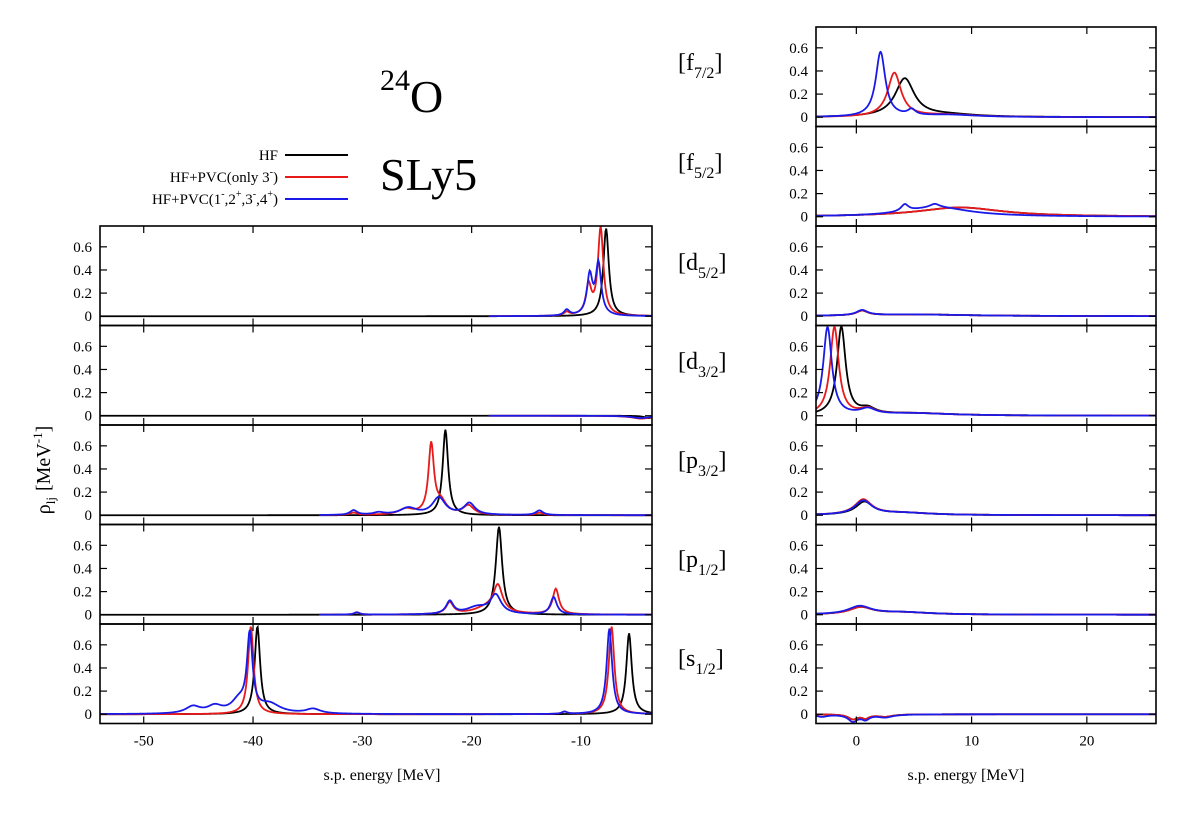 This screenshot has width=1183, height=830. What do you see at coordinates (411, 93) in the screenshot?
I see `nucleus-label: 24O` at bounding box center [411, 93].